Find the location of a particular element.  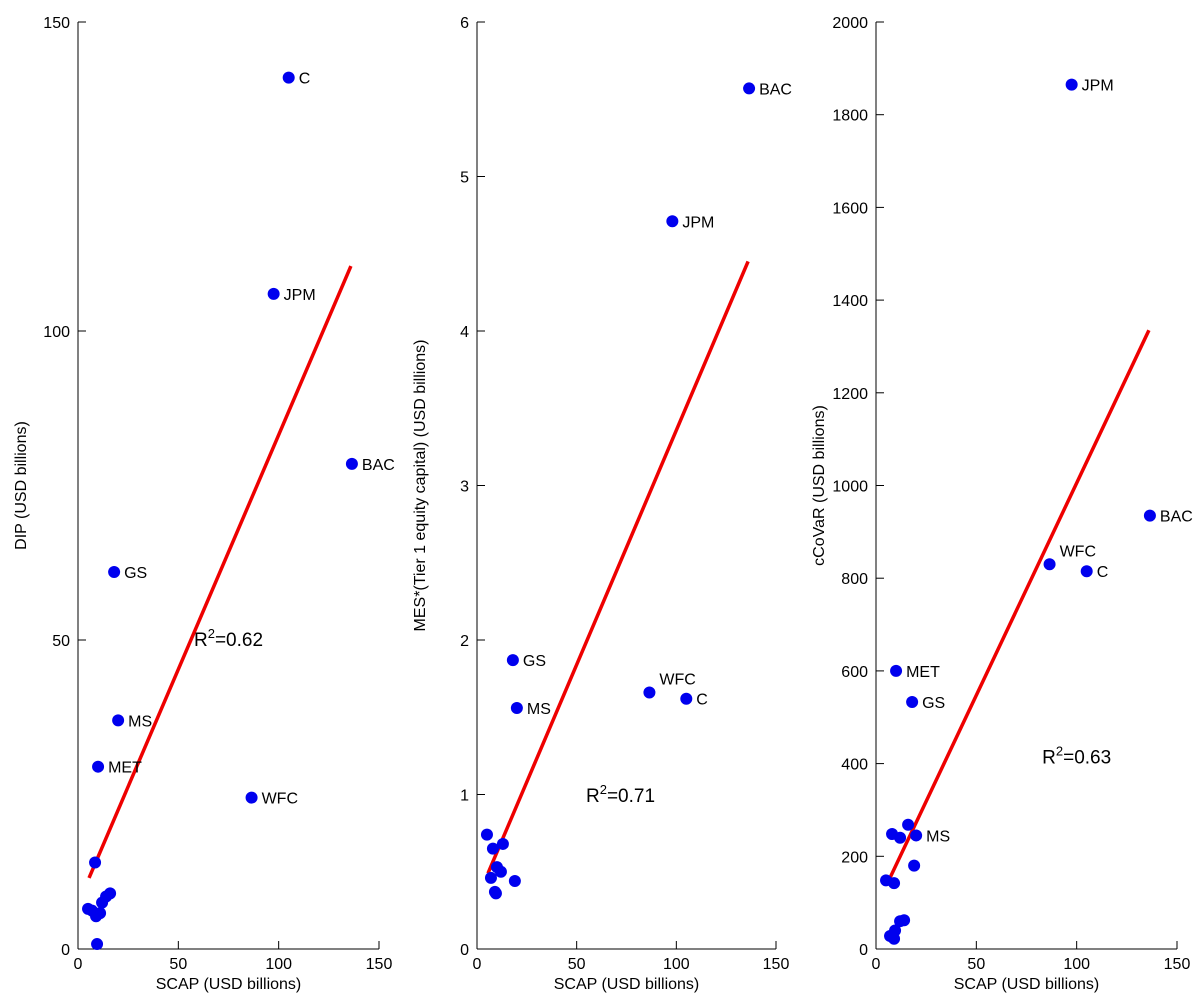

dip-point-ms is located at coordinates (118, 720).